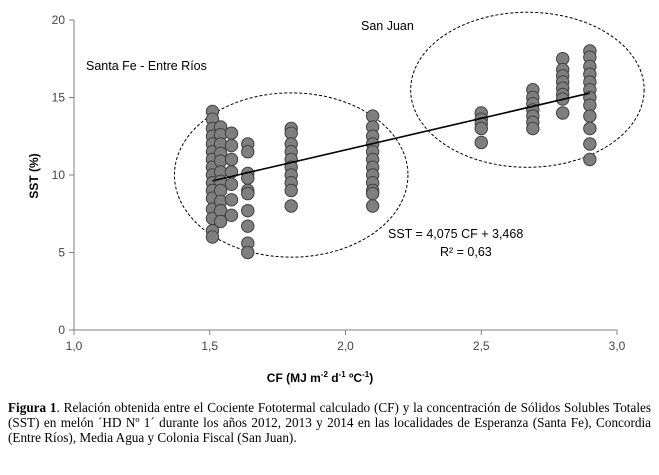  What do you see at coordinates (294, 378) in the screenshot?
I see `x-axis-title-main: CF (MJ m` at bounding box center [294, 378].